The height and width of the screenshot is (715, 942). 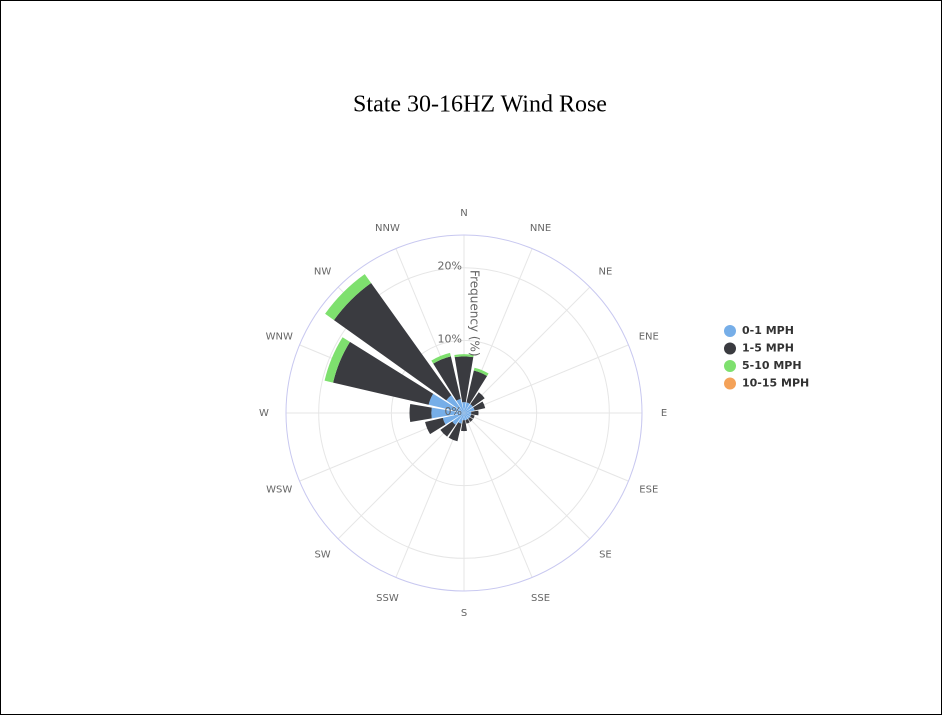 I want to click on direction-label: WNW, so click(x=279, y=336).